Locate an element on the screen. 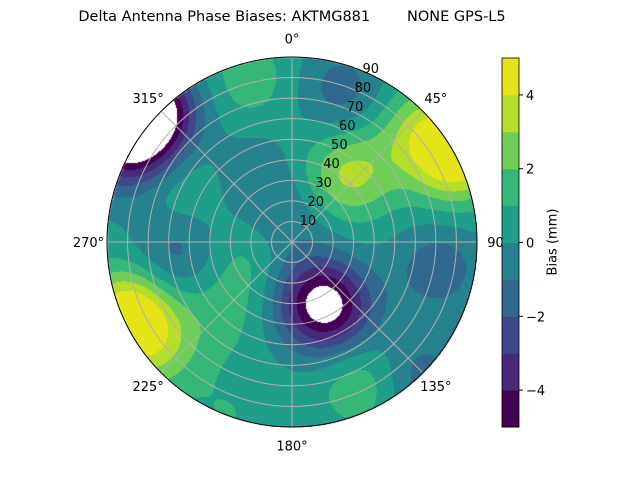 Image resolution: width=640 pixels, height=480 pixels. radial-tick-label: 90 is located at coordinates (371, 69).